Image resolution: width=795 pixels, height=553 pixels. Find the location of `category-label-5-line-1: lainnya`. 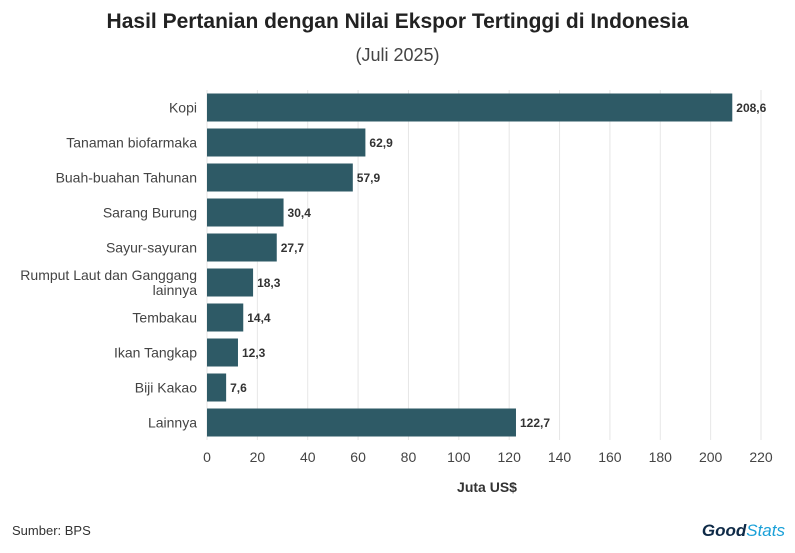

category-label-5-line-1: lainnya is located at coordinates (175, 290).